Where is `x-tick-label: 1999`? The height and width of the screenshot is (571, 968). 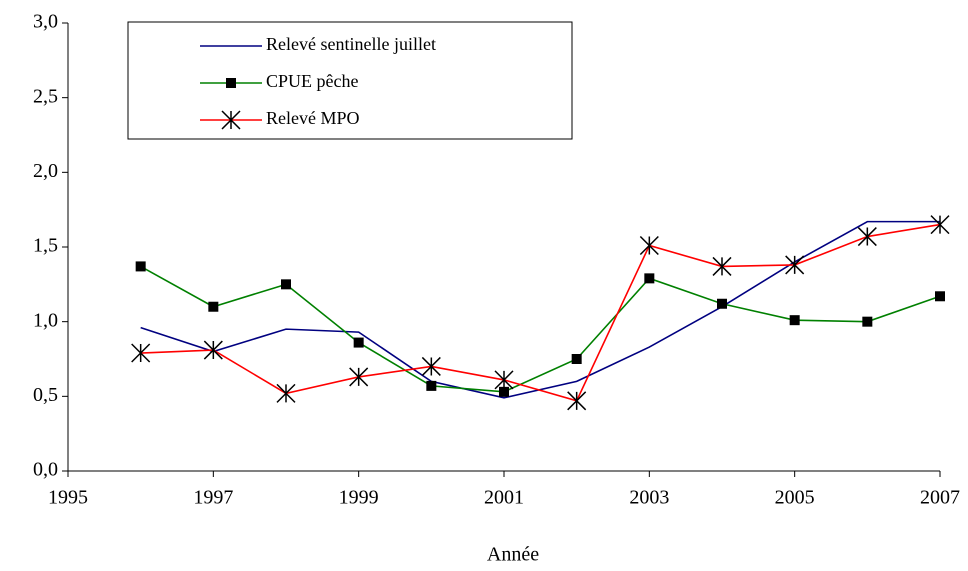 x-tick-label: 1999 is located at coordinates (359, 498).